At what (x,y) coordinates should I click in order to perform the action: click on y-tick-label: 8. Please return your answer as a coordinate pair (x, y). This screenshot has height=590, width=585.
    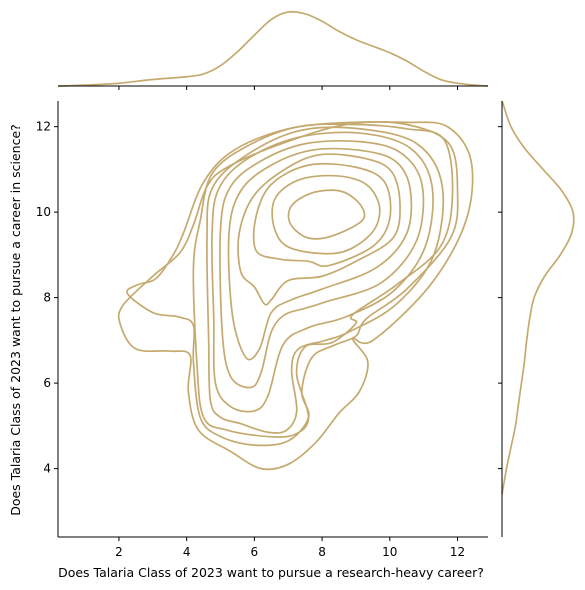
    Looking at the image, I should click on (47, 298).